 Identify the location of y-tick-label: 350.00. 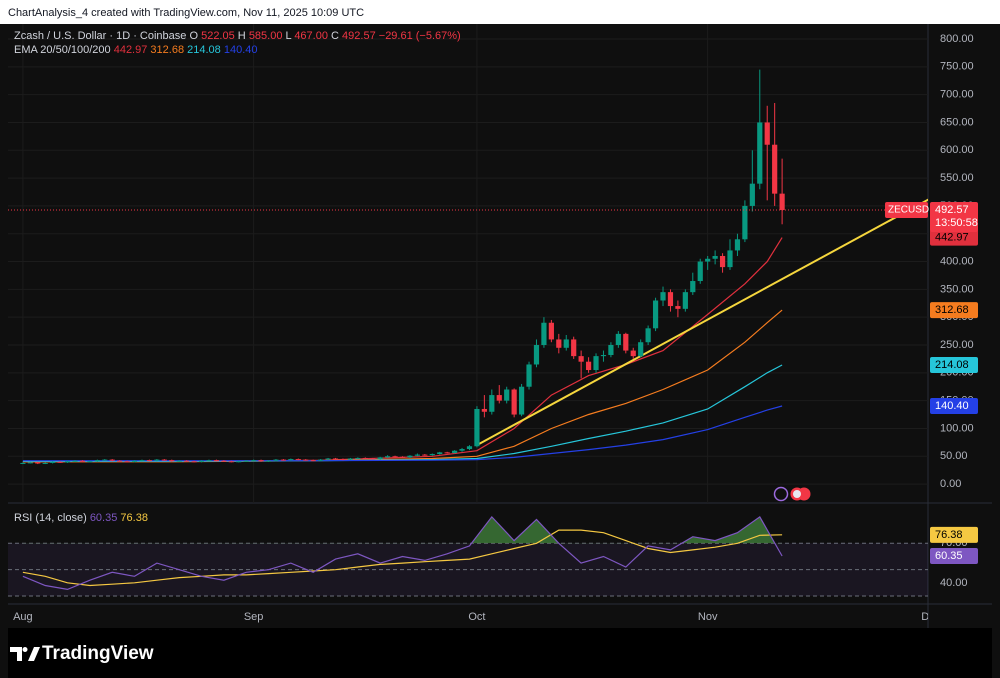
(957, 289).